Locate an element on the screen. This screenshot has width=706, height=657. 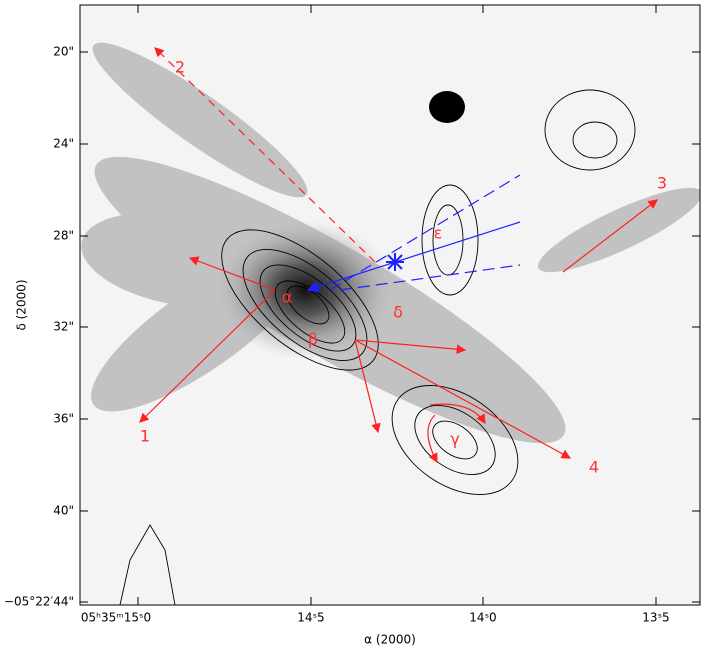
source-label: ε is located at coordinates (438, 233).